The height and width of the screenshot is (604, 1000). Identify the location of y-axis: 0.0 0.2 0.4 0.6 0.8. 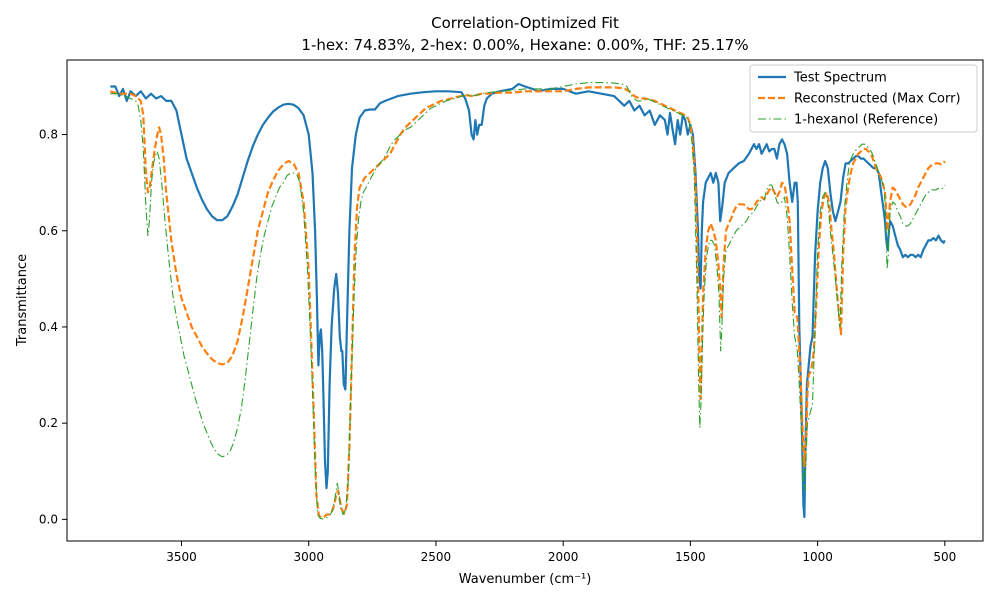
(53, 327).